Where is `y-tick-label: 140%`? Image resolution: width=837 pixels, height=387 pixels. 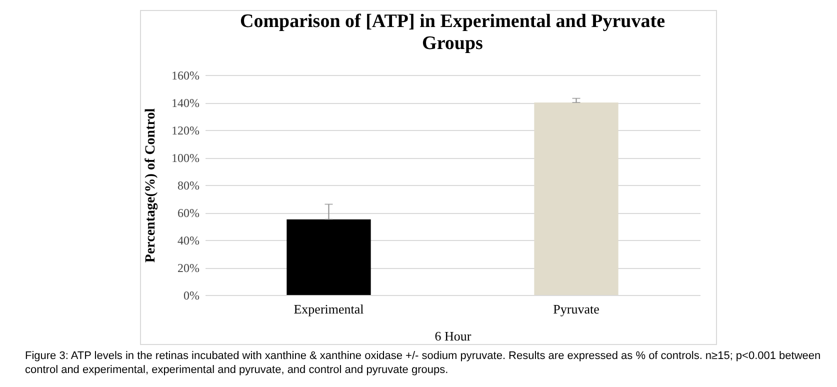 y-tick-label: 140% is located at coordinates (186, 103).